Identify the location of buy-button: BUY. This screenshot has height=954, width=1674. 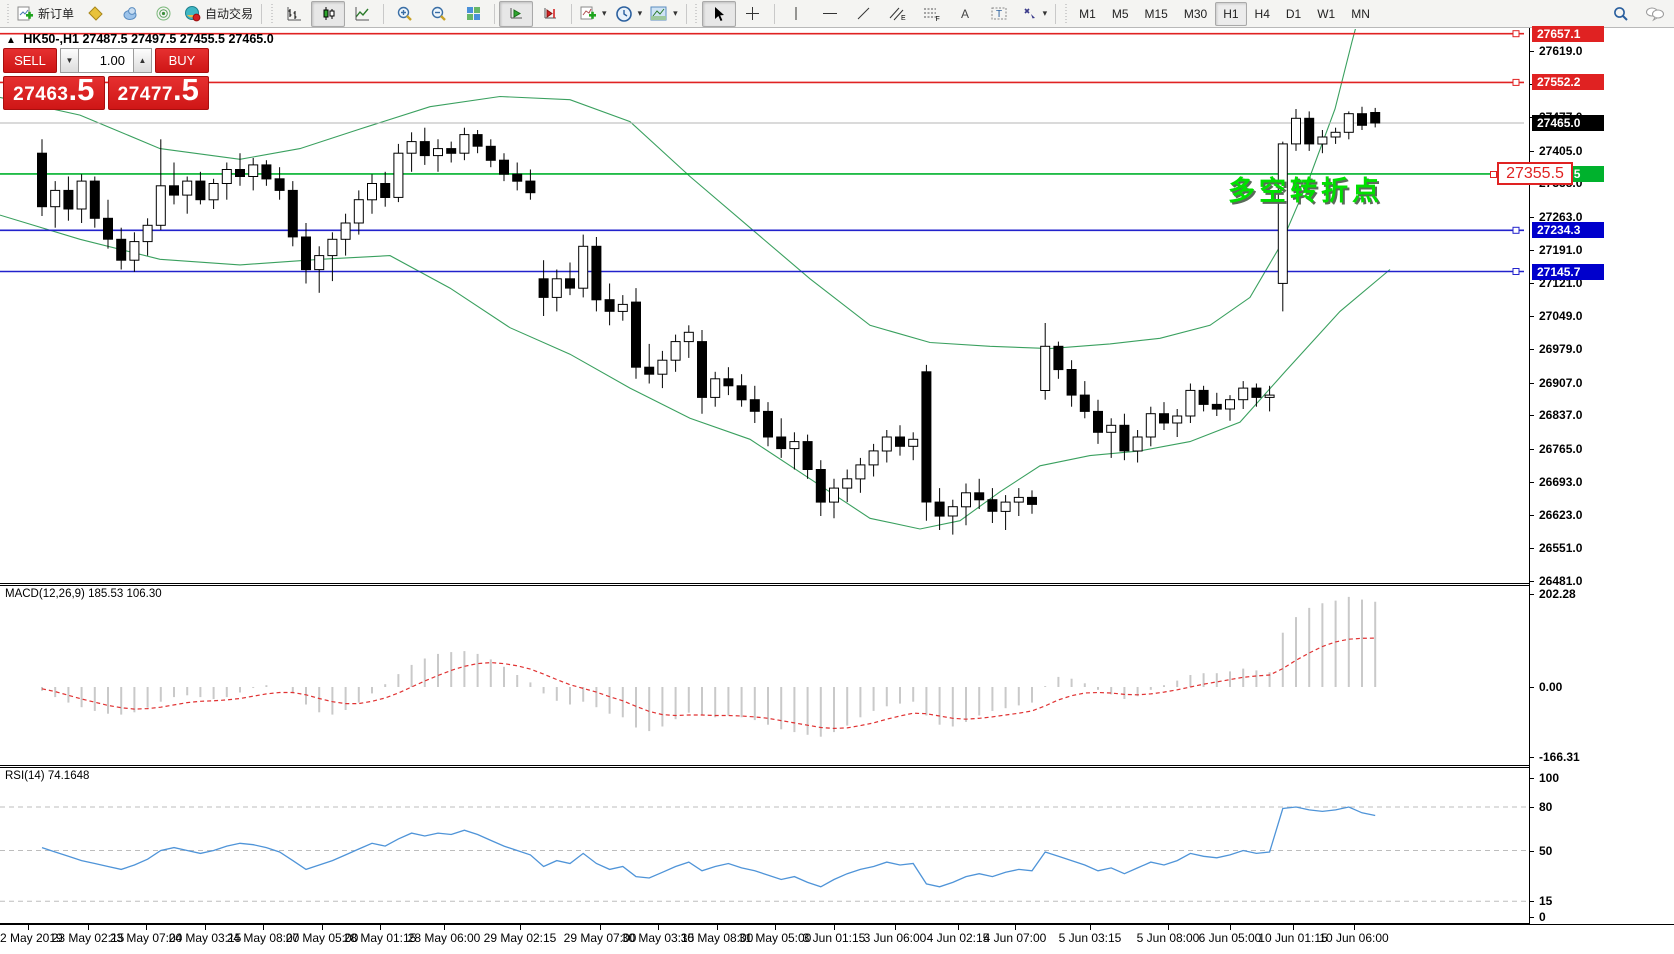
(182, 60).